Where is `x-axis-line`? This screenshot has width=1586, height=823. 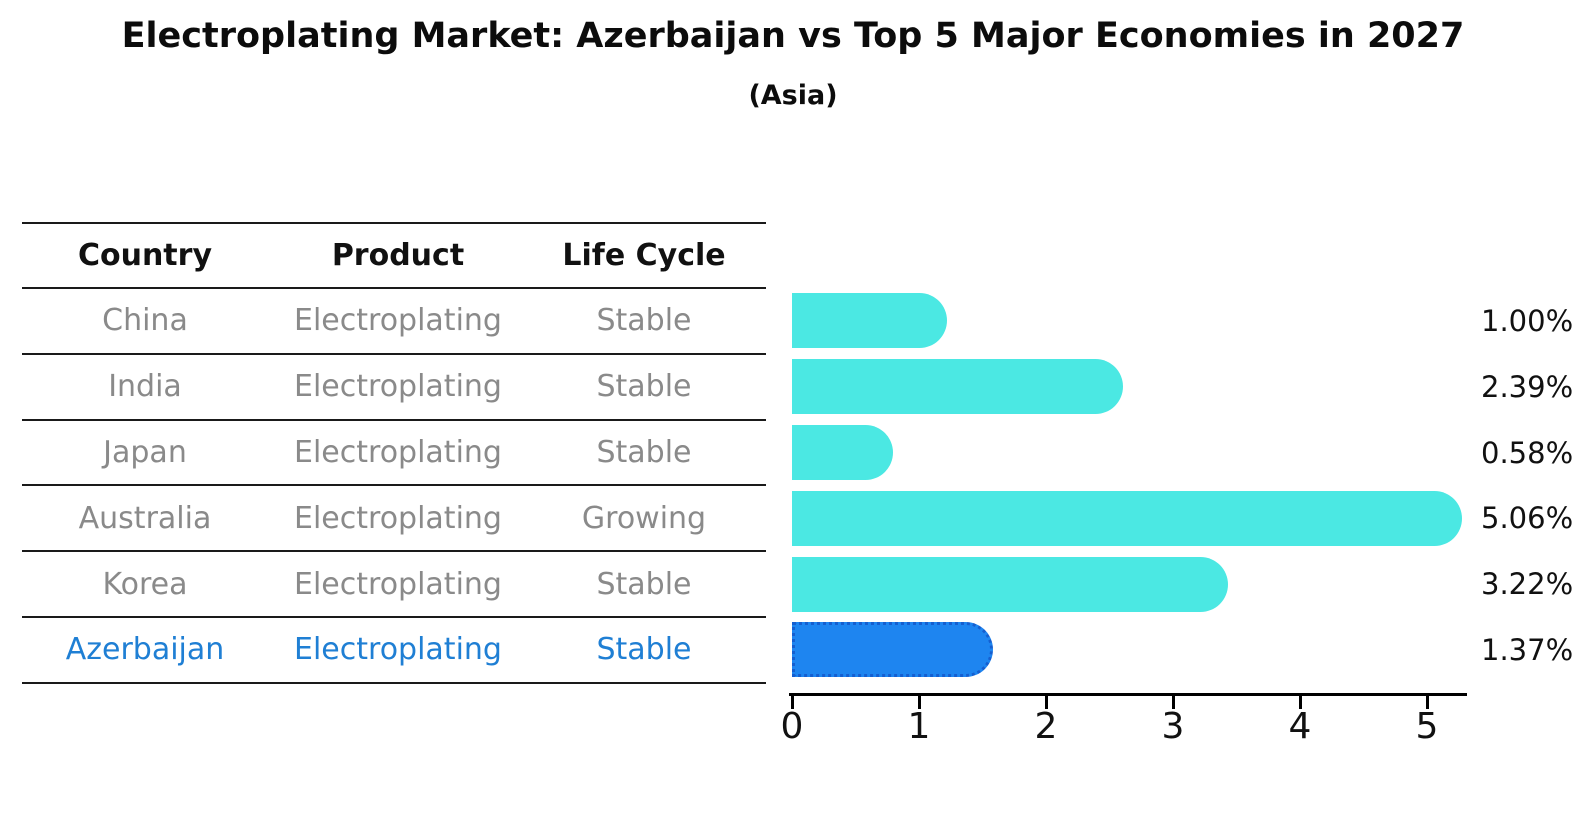
x-axis-line is located at coordinates (1128, 694).